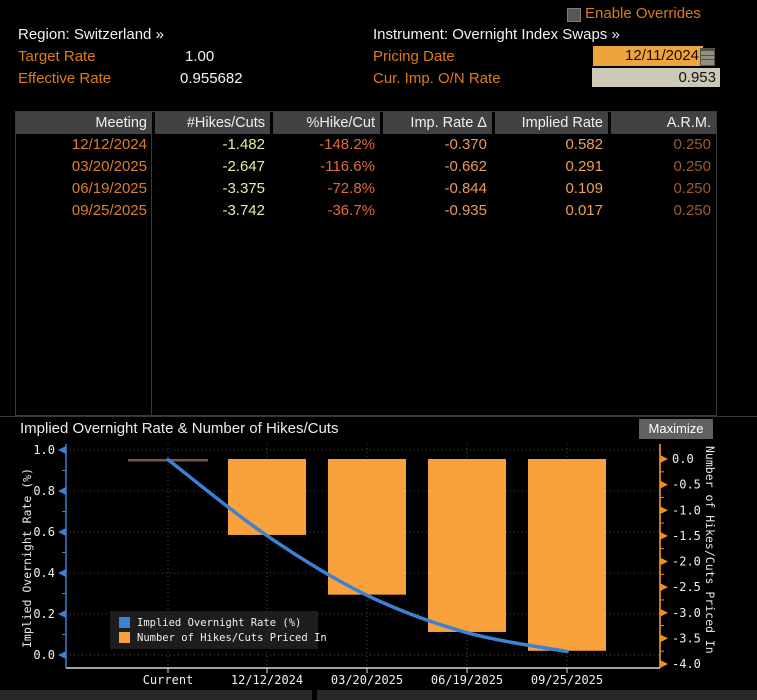 The width and height of the screenshot is (757, 700). I want to click on instrument-selector: Instrument: Overnight Index Swaps », so click(496, 34).